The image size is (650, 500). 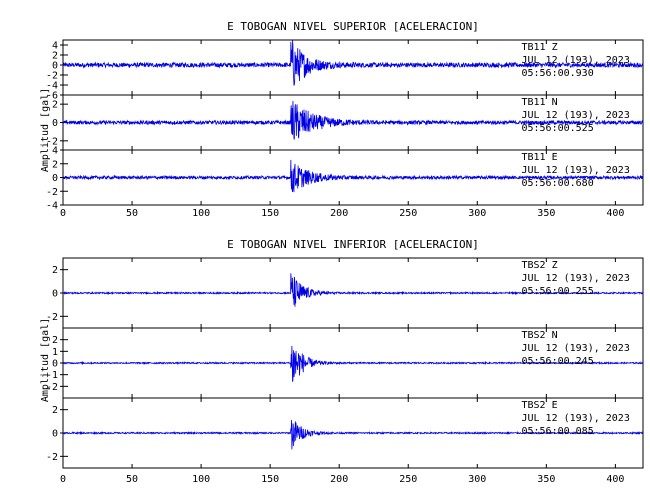 I want to click on station-label: TBS2 N, so click(x=539, y=335).